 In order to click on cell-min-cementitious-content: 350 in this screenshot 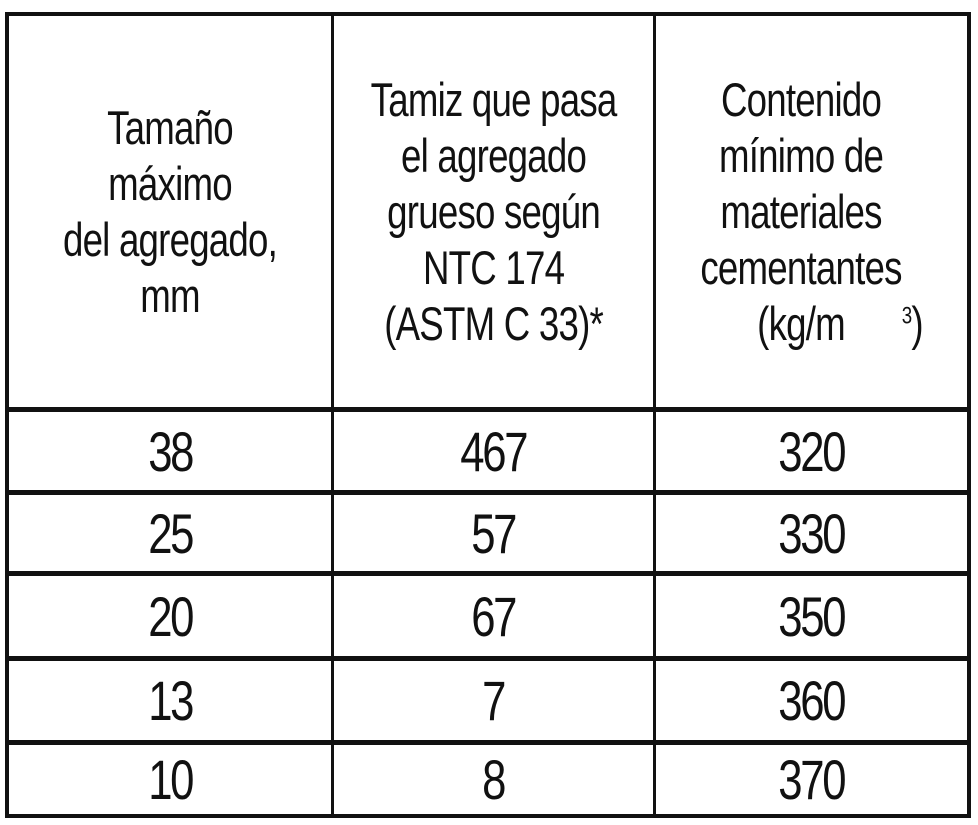, I will do `click(811, 616)`.